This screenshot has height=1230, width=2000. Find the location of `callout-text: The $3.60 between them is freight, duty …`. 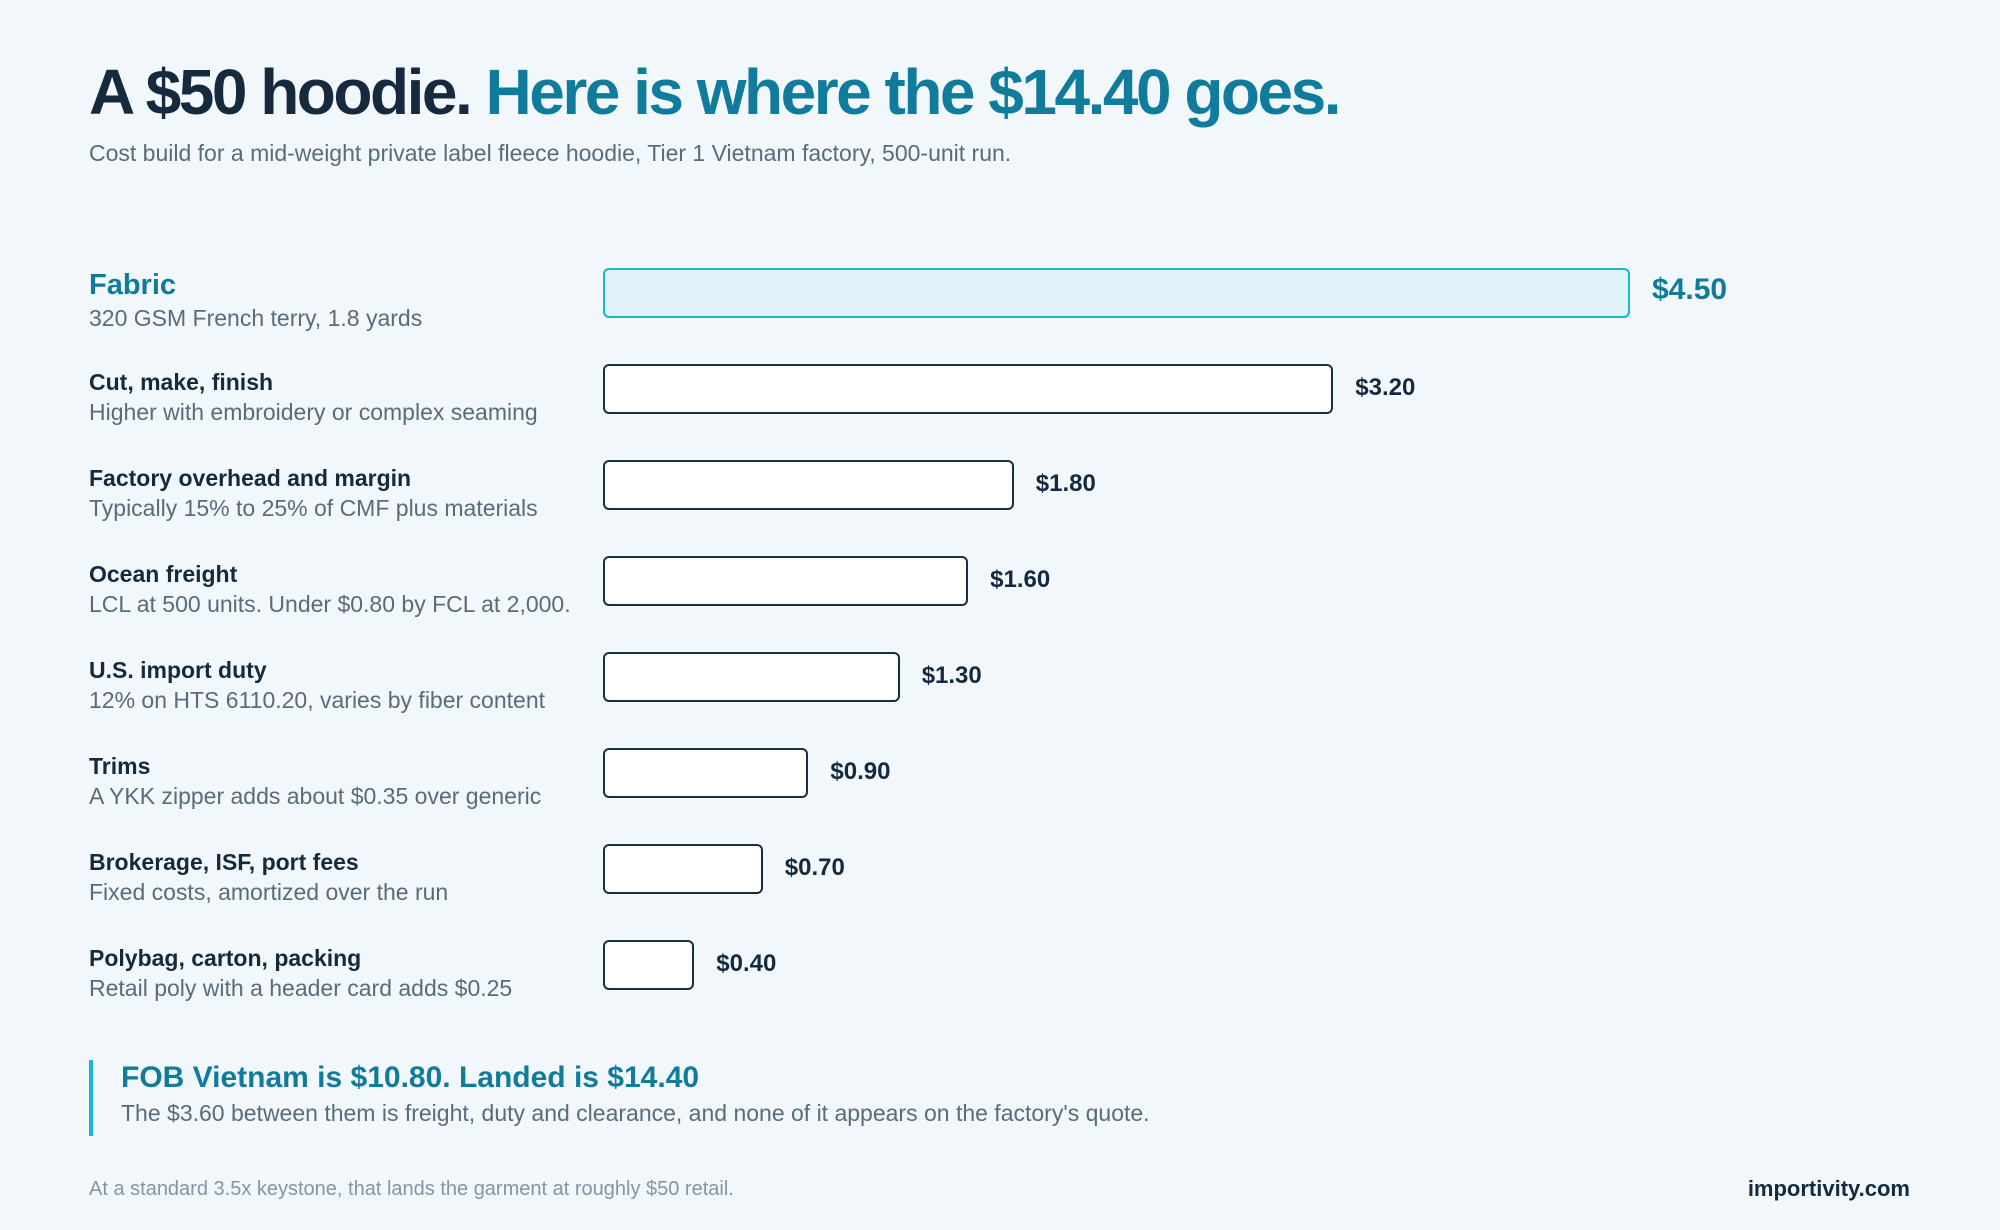

callout-text: The $3.60 between them is freight, duty … is located at coordinates (635, 1113).